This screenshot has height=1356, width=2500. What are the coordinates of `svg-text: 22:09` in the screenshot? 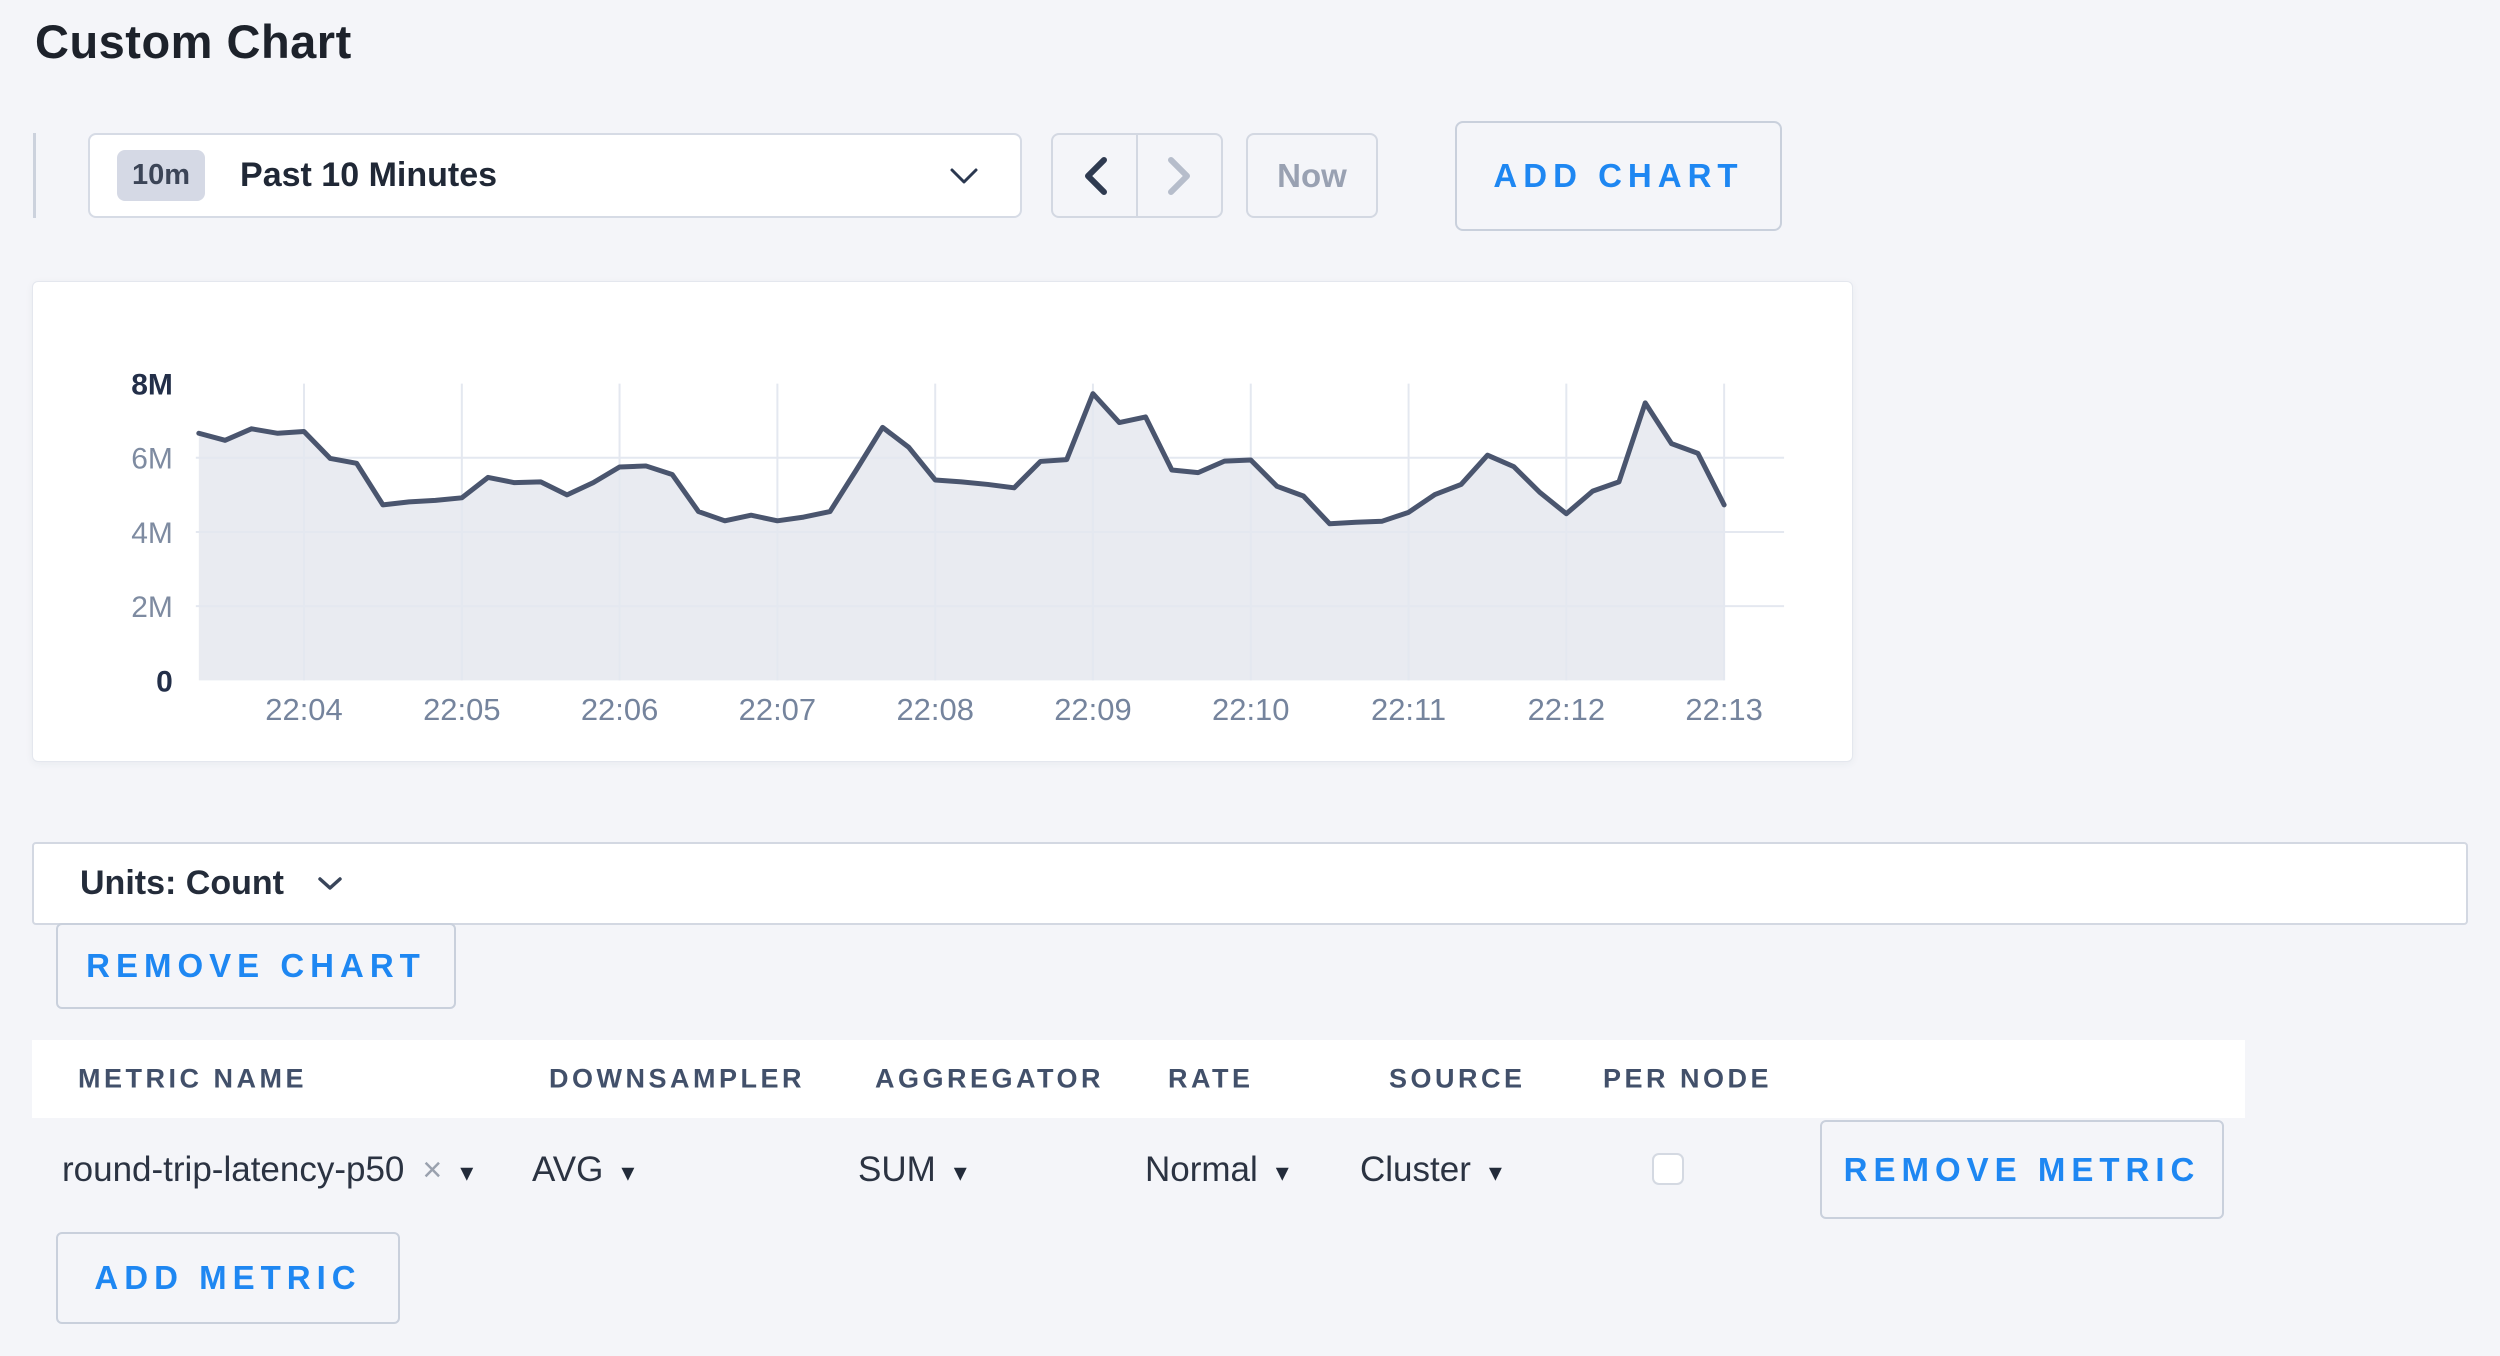 It's located at (1092, 709).